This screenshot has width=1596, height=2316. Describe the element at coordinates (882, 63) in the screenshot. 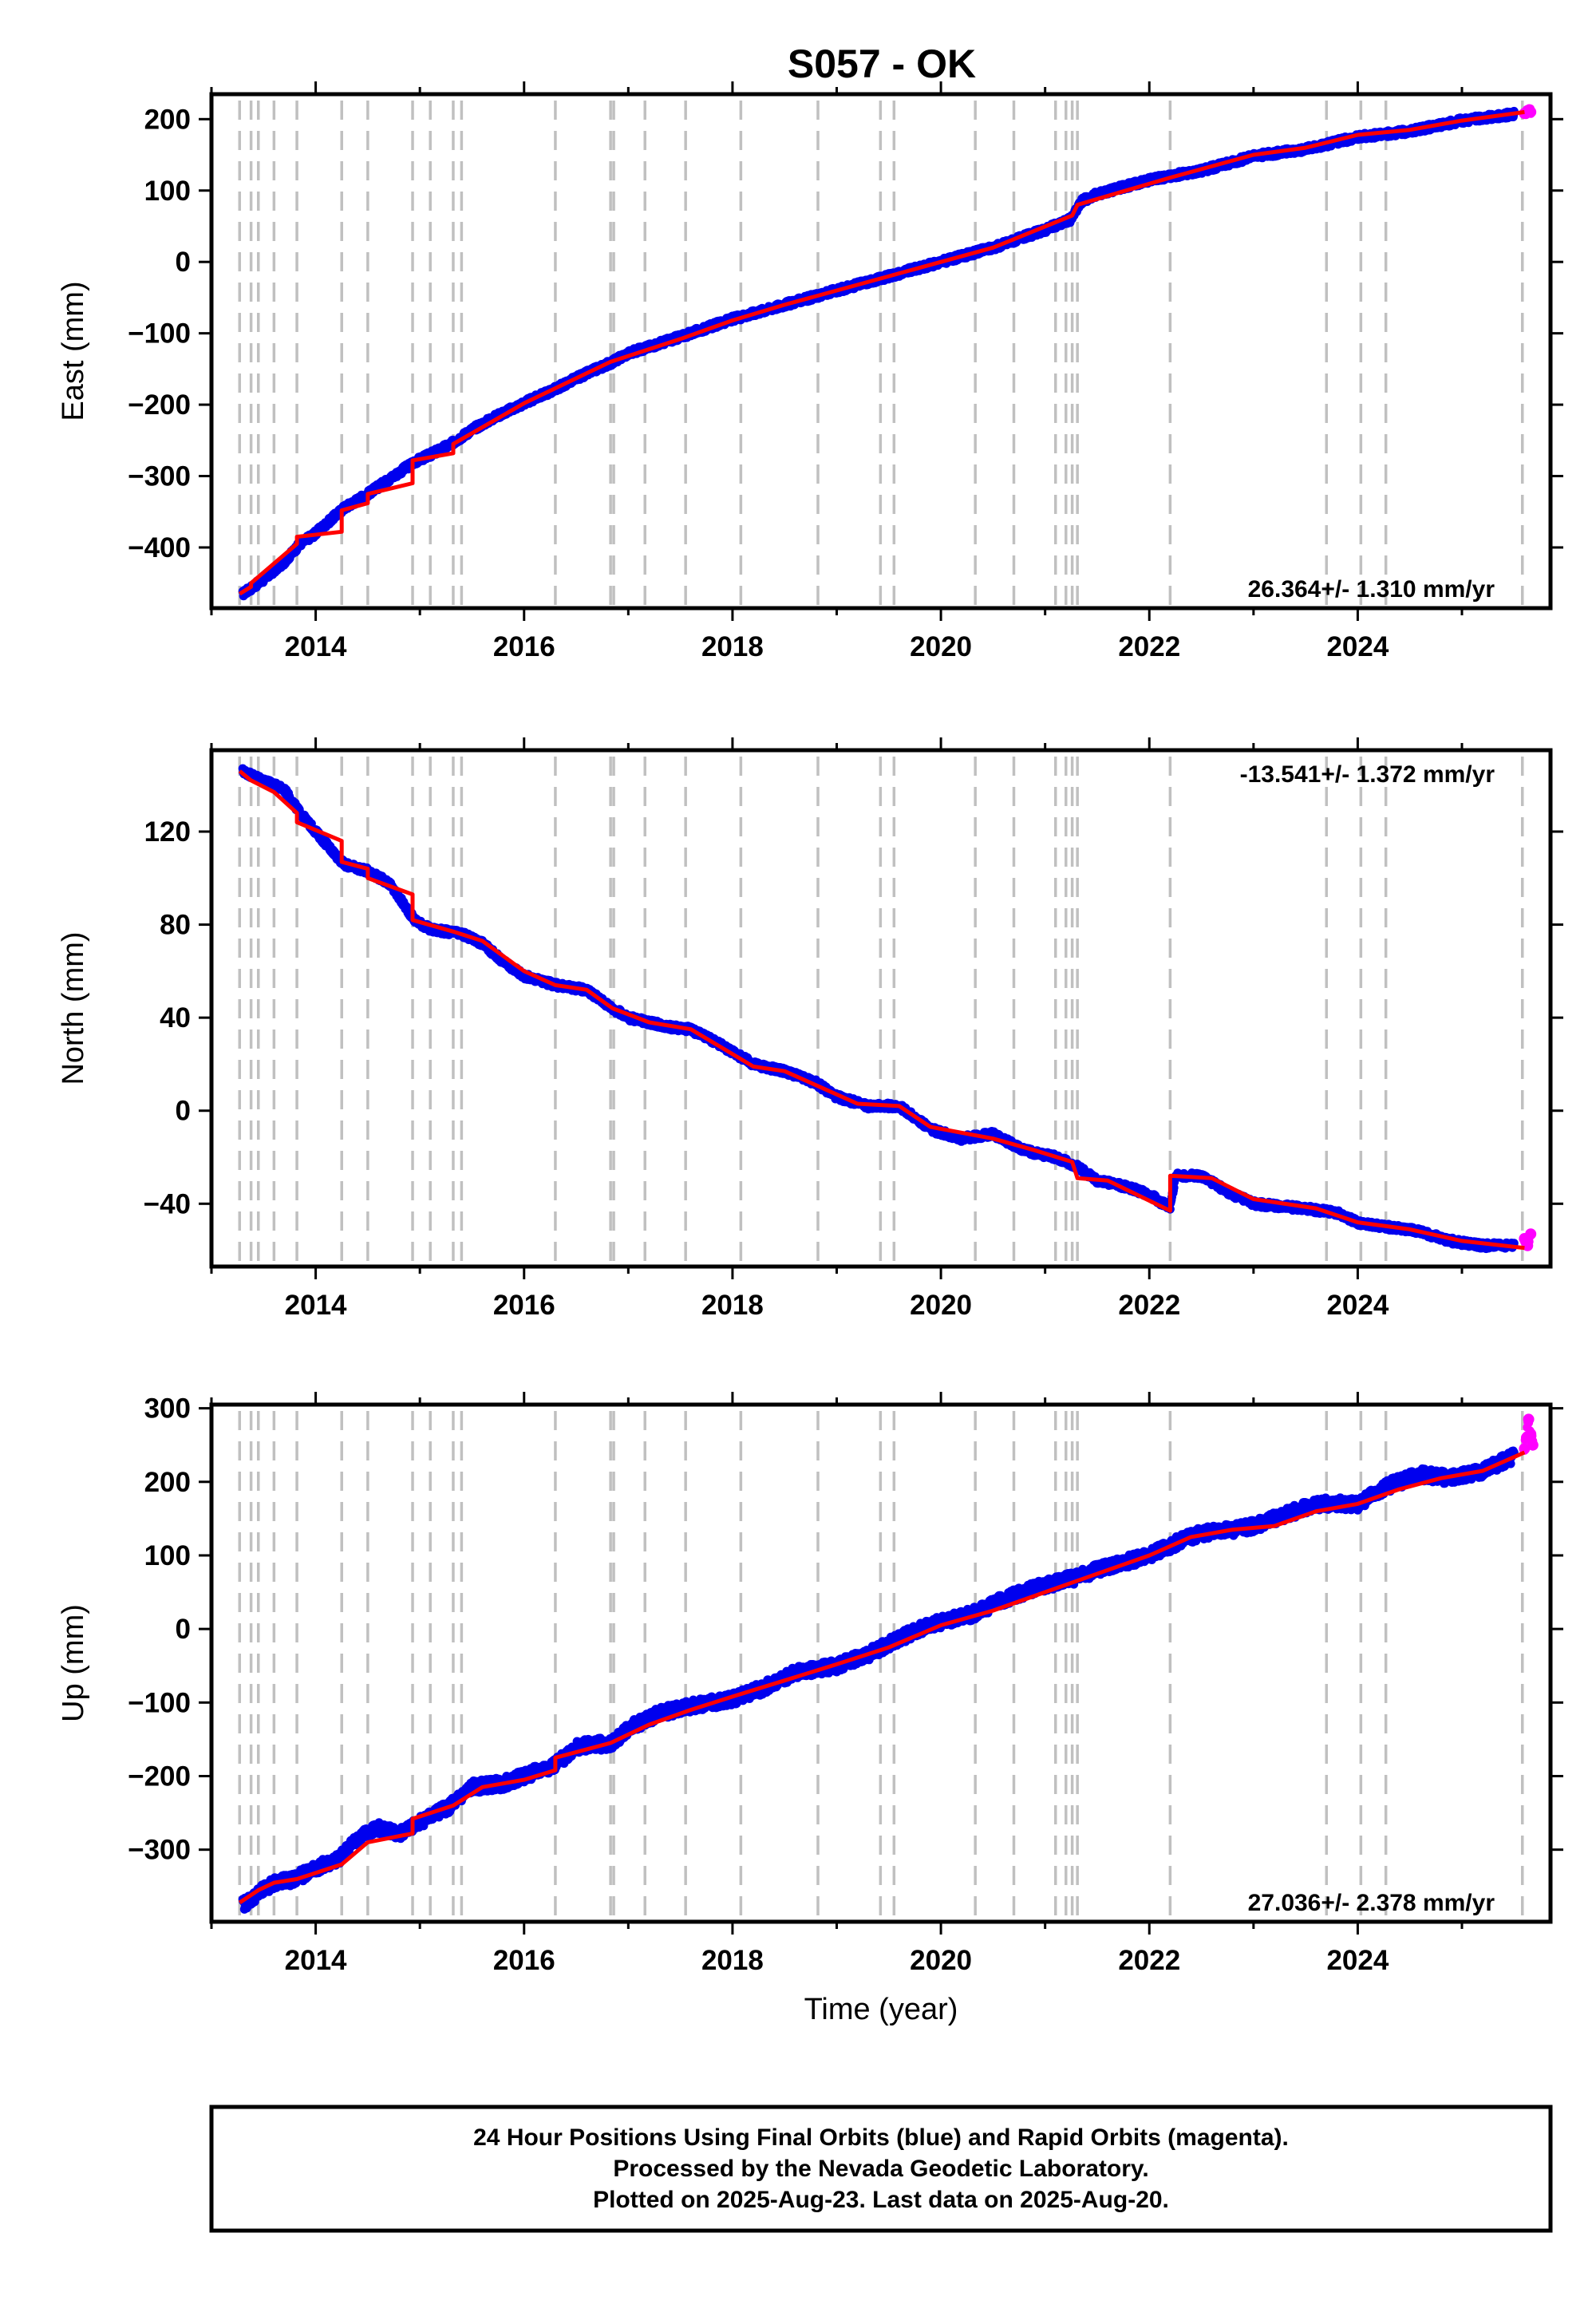

I see `figure-title: S057 - OK` at that location.